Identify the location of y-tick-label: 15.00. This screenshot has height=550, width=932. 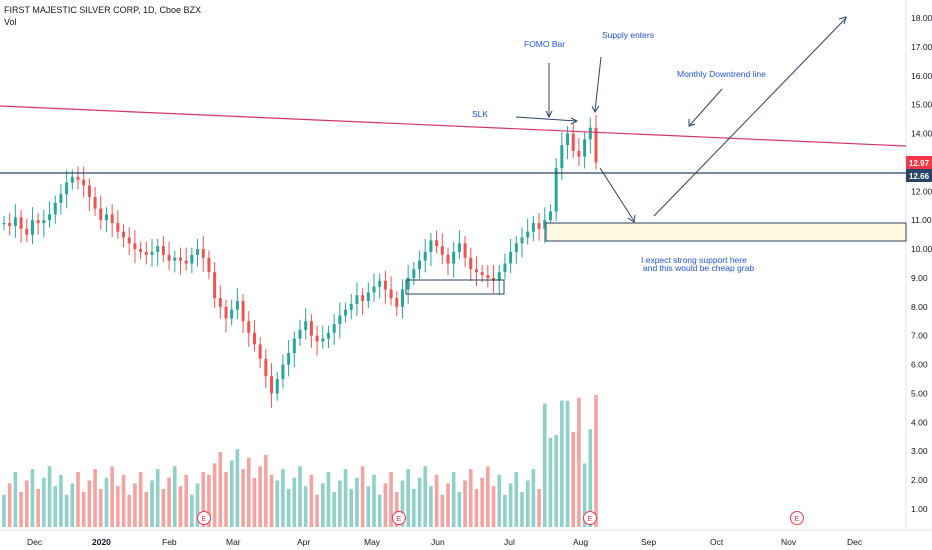
(921, 105).